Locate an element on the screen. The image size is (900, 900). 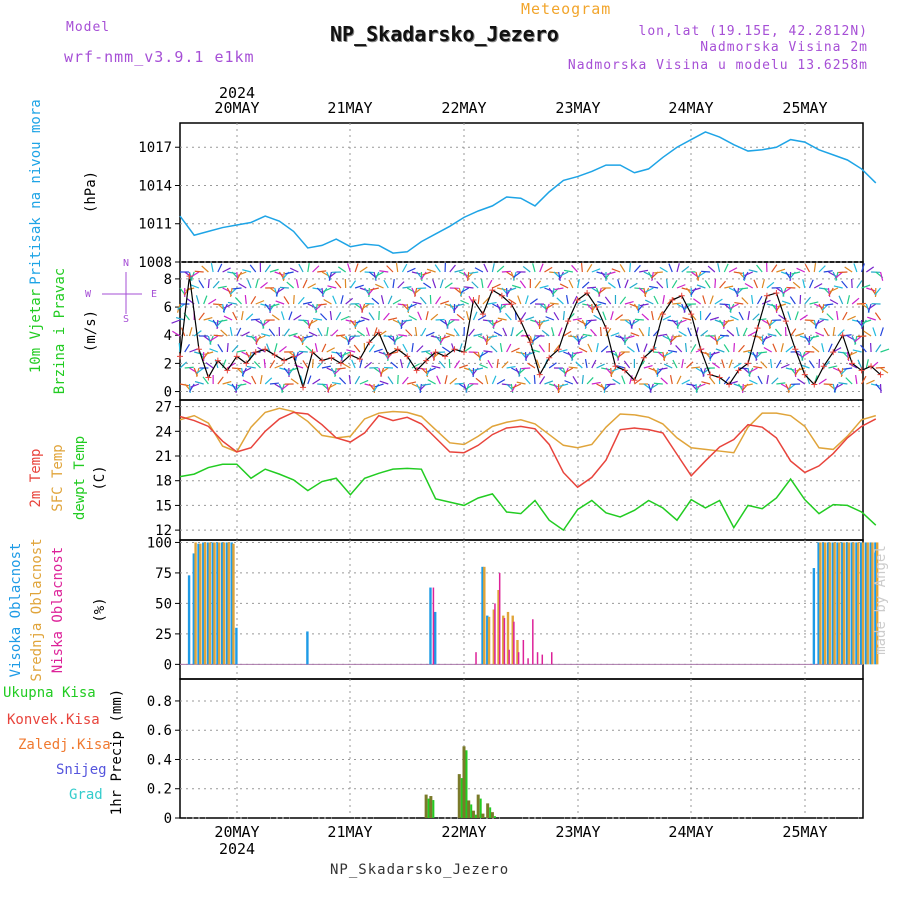
temp-ylabel-2m: 2m Temp is located at coordinates (36, 477).